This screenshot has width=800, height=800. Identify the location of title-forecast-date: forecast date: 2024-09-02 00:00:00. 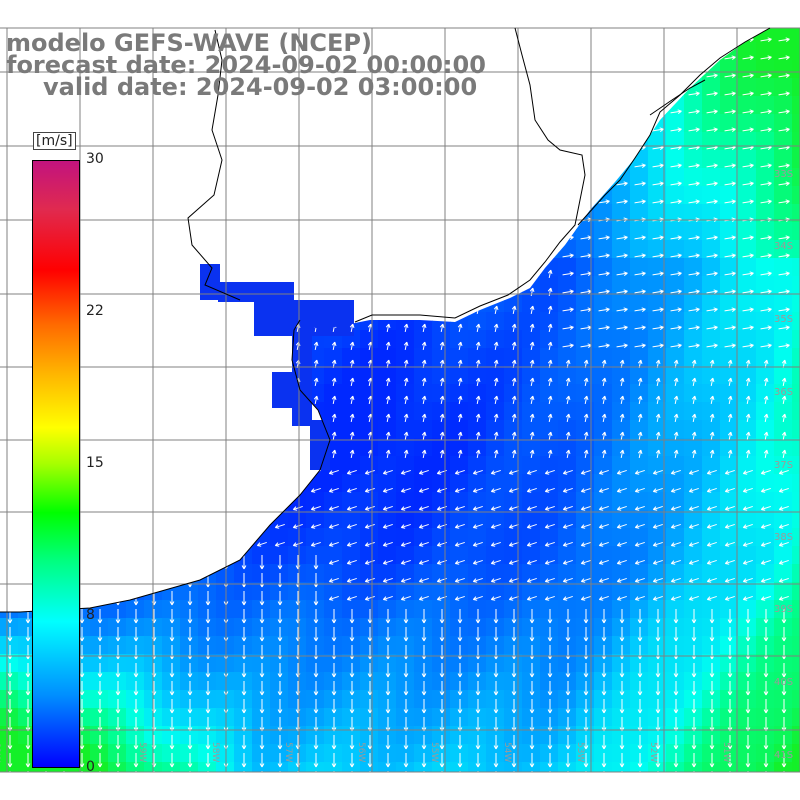
(246, 65).